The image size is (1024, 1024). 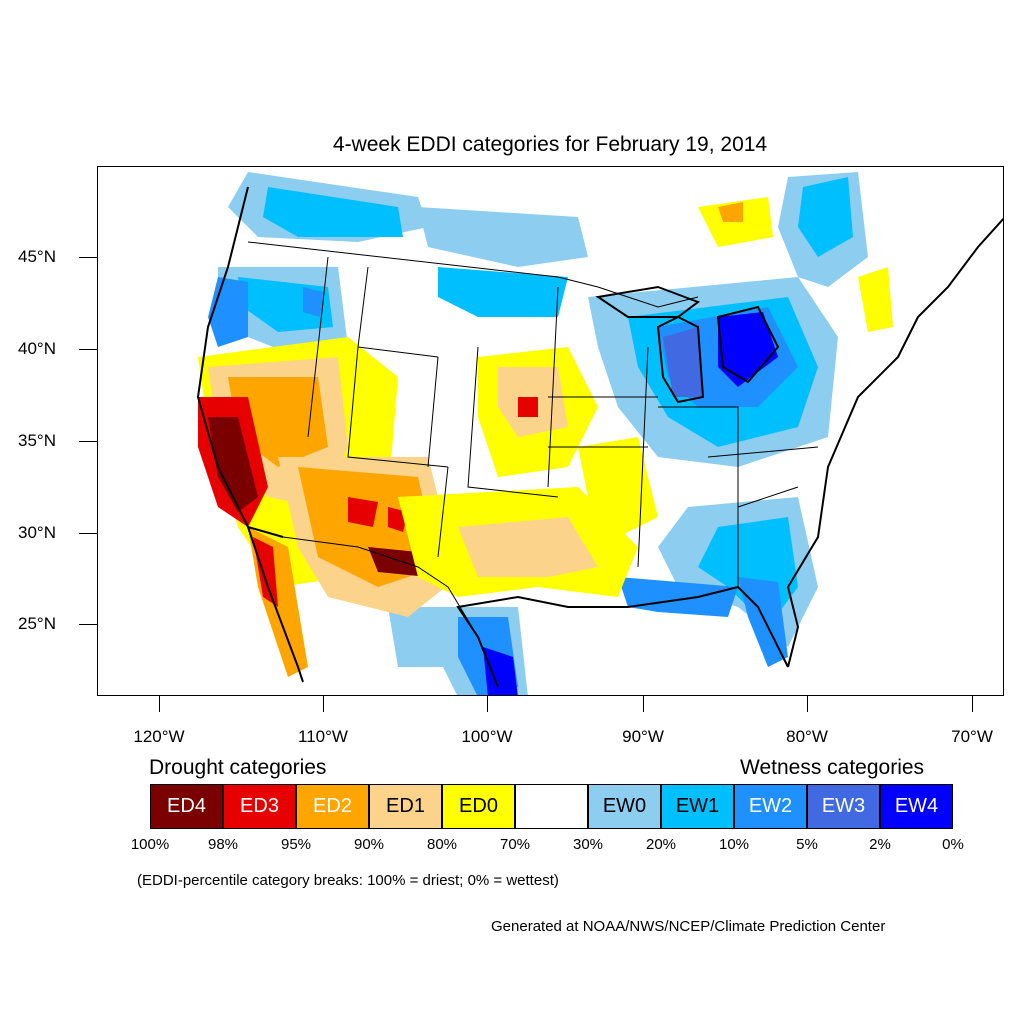 What do you see at coordinates (770, 806) in the screenshot?
I see `legend-box-ew2: EW2` at bounding box center [770, 806].